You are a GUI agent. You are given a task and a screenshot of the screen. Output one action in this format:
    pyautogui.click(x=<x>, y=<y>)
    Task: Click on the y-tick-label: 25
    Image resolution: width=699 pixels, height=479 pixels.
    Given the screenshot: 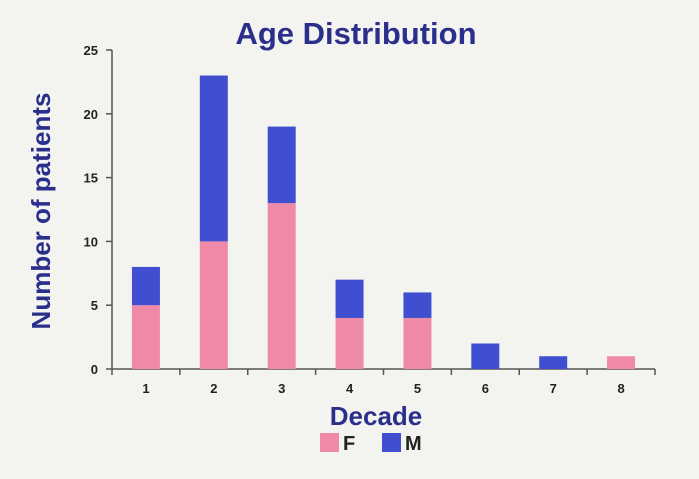 What is the action you would take?
    pyautogui.click(x=91, y=50)
    